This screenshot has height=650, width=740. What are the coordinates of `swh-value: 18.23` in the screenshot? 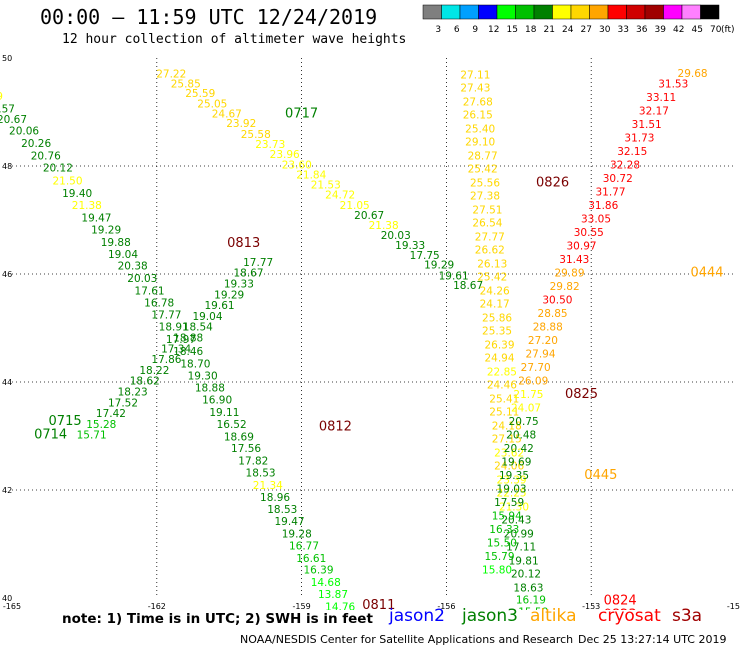 It's located at (133, 393).